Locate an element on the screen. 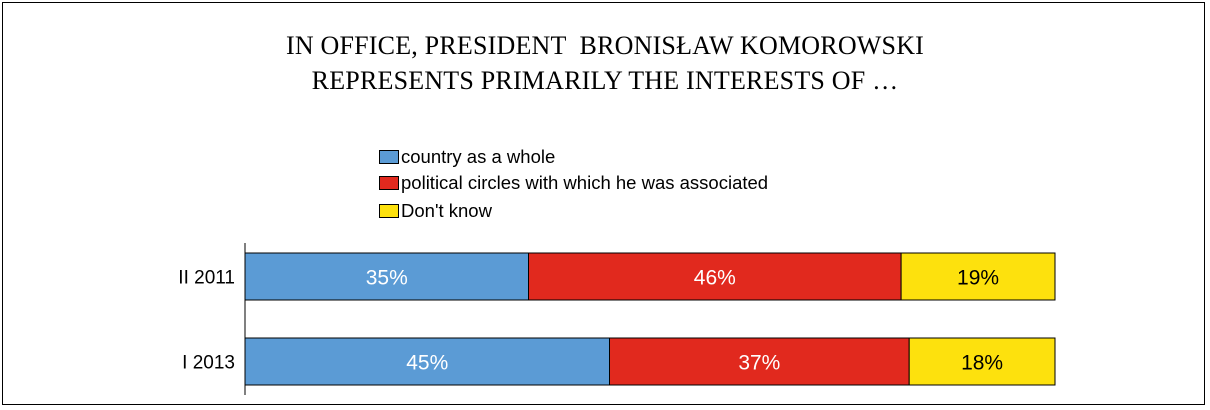 Image resolution: width=1210 pixels, height=410 pixels. category-label: II 2011 is located at coordinates (206, 278).